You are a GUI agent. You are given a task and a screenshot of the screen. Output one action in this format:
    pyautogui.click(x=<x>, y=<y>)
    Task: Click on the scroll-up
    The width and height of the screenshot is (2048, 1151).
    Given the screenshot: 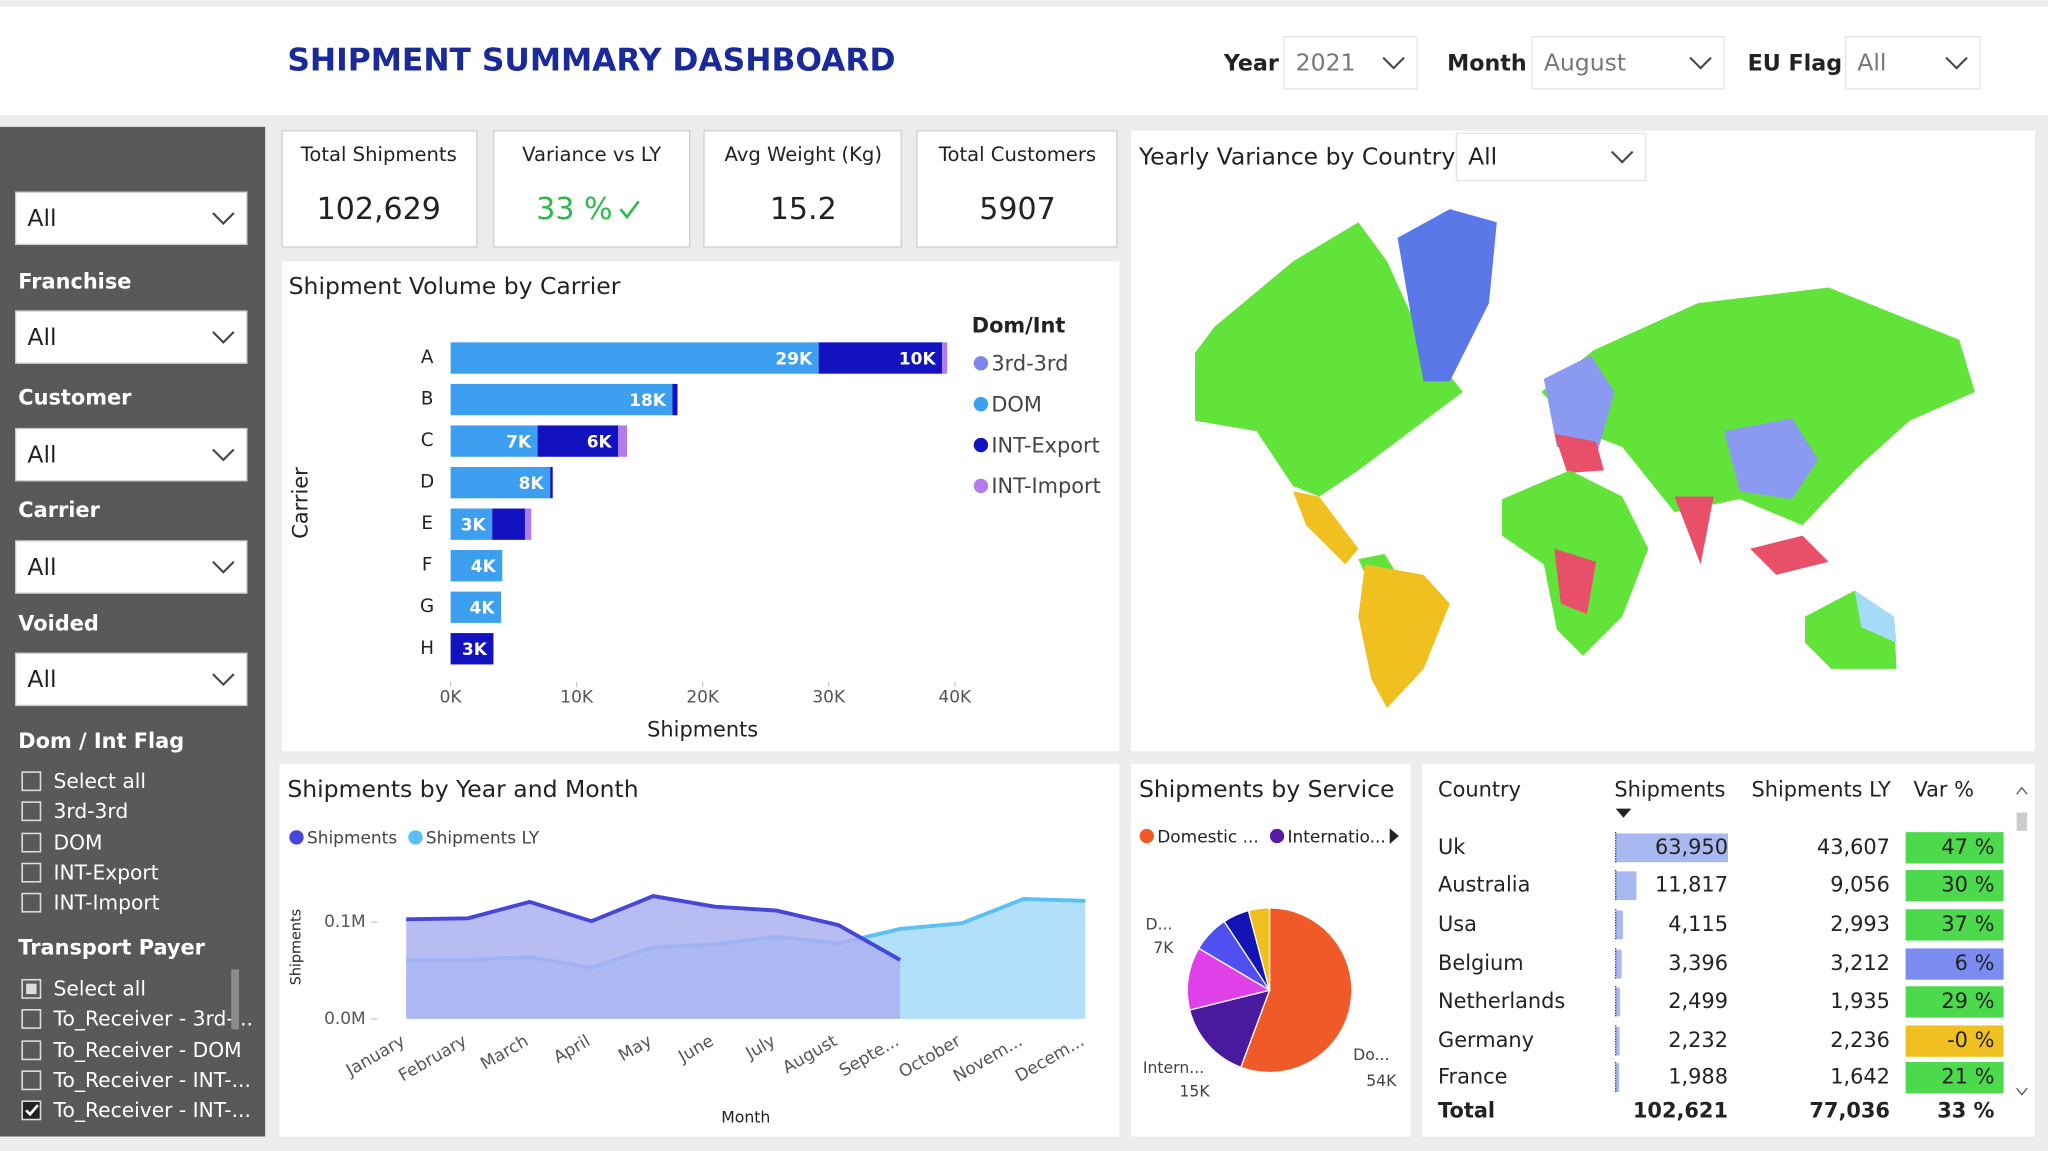 What is the action you would take?
    pyautogui.click(x=2022, y=790)
    